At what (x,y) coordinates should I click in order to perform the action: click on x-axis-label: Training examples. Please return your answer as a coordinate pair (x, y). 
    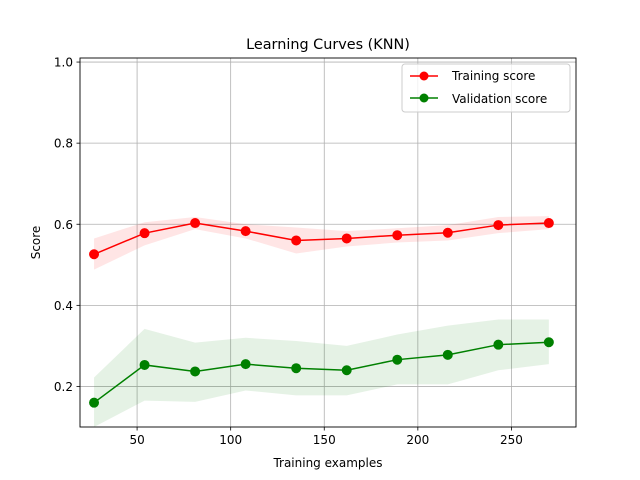
    Looking at the image, I should click on (327, 463).